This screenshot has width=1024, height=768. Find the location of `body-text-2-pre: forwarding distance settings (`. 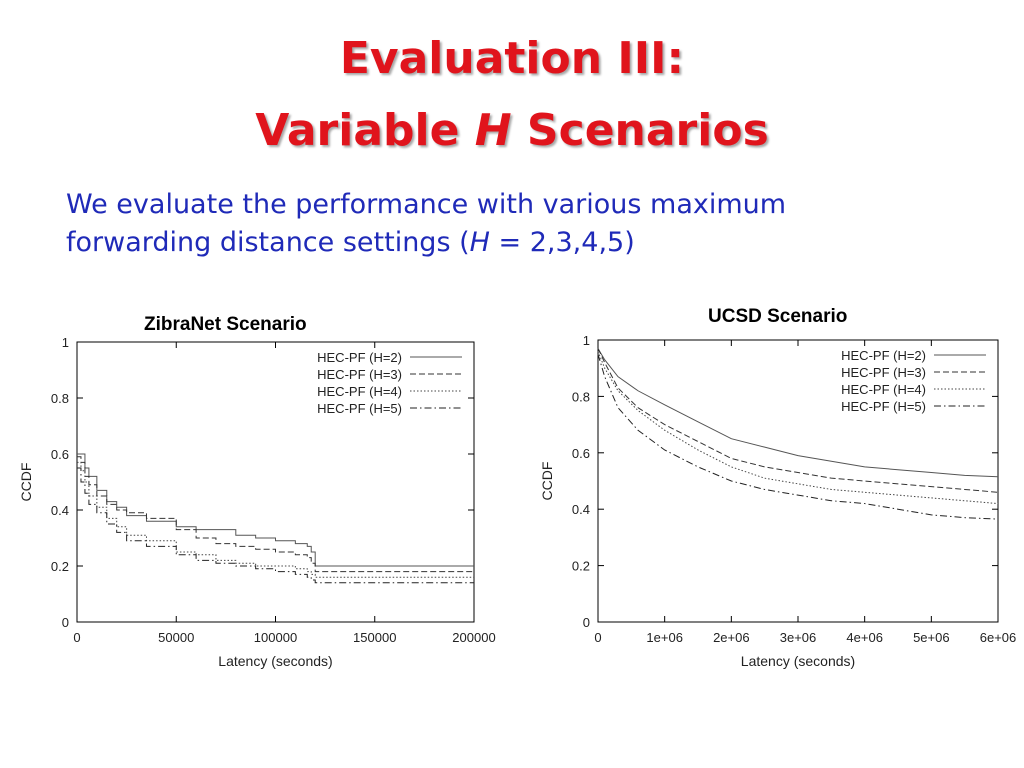

body-text-2-pre: forwarding distance settings ( is located at coordinates (268, 242).